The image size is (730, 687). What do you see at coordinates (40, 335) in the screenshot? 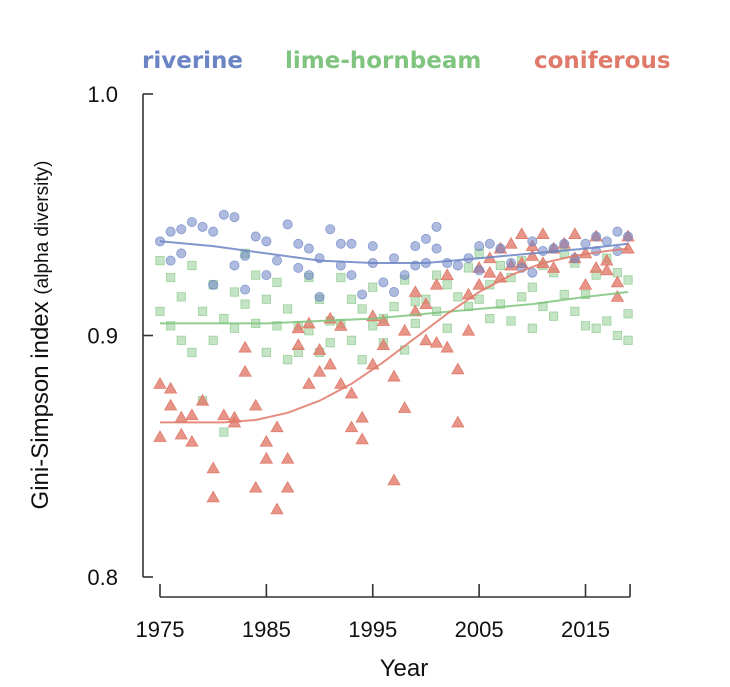
I see `y-axis-title: Gini-Simpson index (alpha diversity)` at bounding box center [40, 335].